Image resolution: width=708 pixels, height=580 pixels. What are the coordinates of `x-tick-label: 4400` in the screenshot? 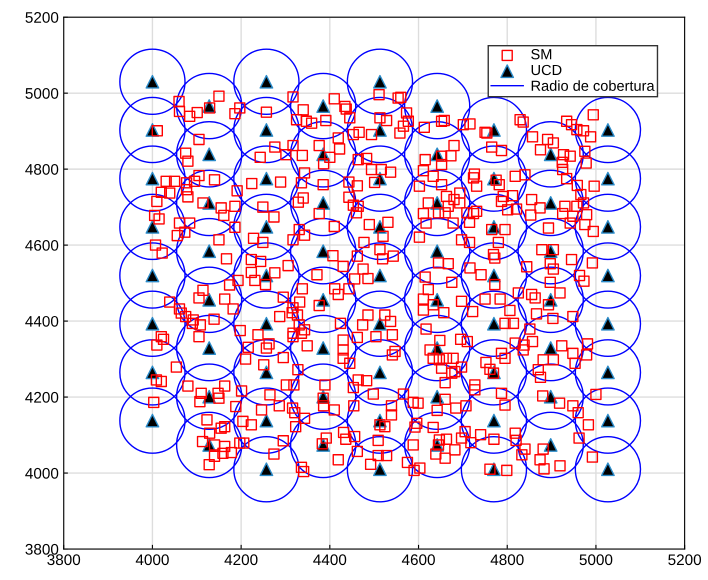 It's located at (329, 560).